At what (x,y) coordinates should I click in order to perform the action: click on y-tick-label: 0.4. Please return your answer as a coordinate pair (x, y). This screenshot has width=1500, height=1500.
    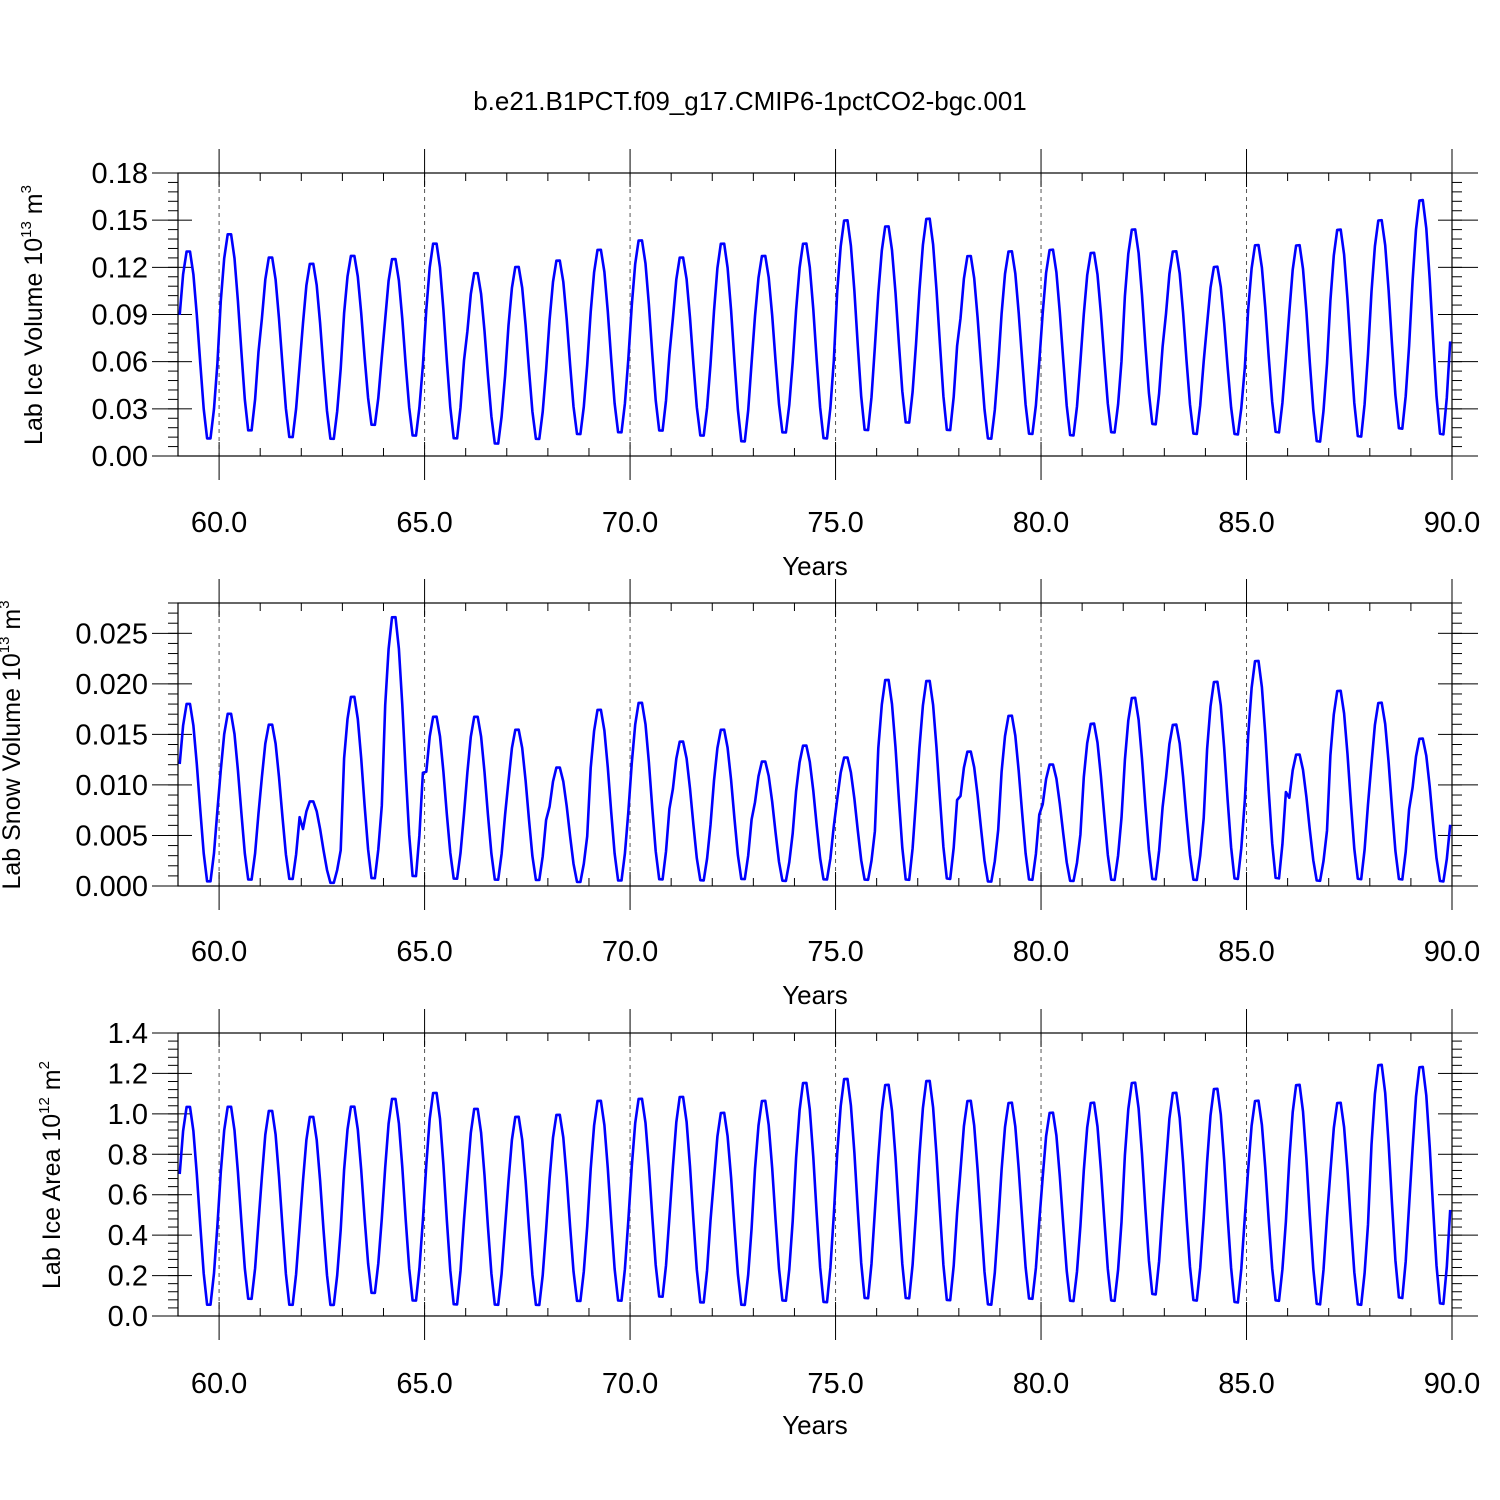
    Looking at the image, I should click on (128, 1236).